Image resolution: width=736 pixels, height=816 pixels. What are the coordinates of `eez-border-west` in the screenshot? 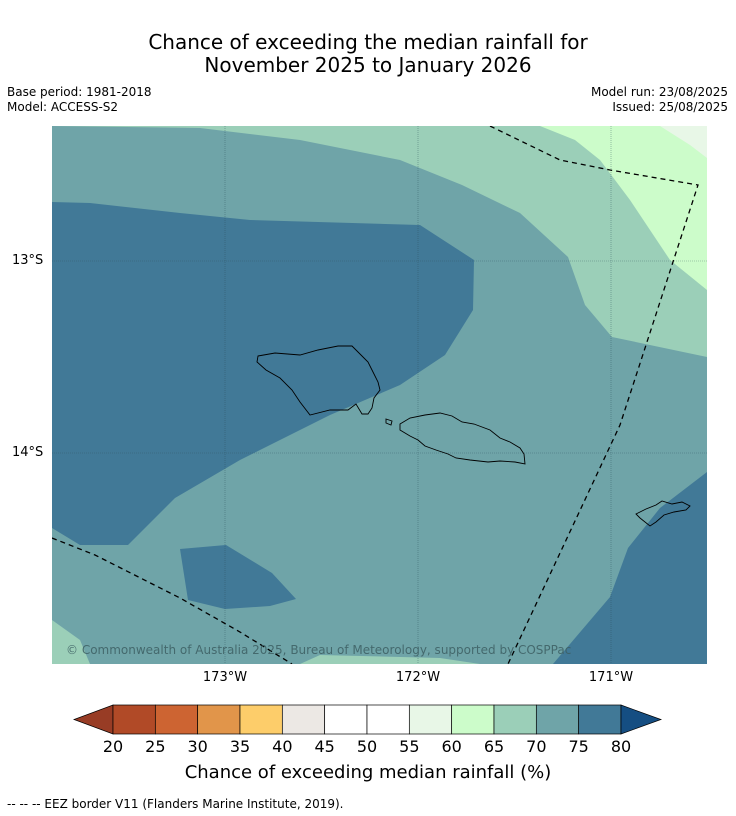 It's located at (172, 600).